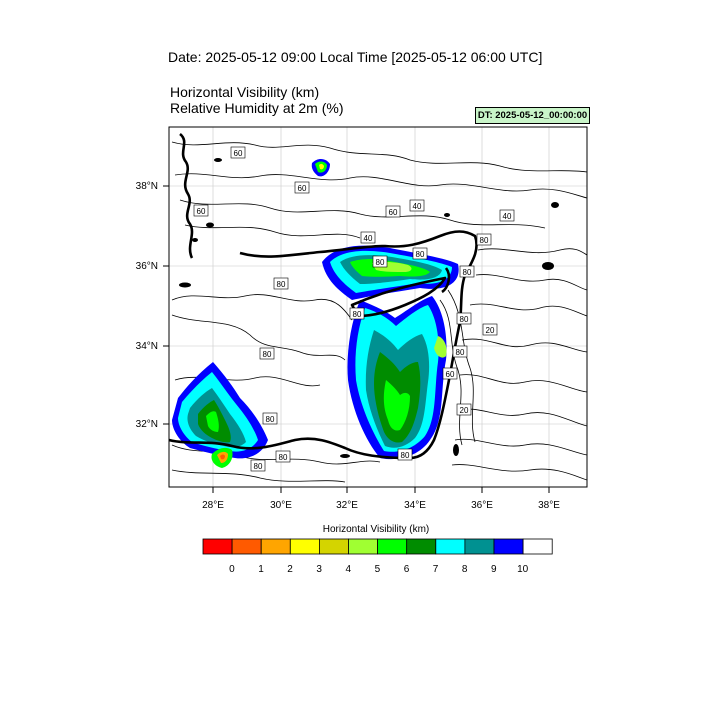 This screenshot has width=720, height=720. I want to click on lat-label-32: 32°N, so click(147, 424).